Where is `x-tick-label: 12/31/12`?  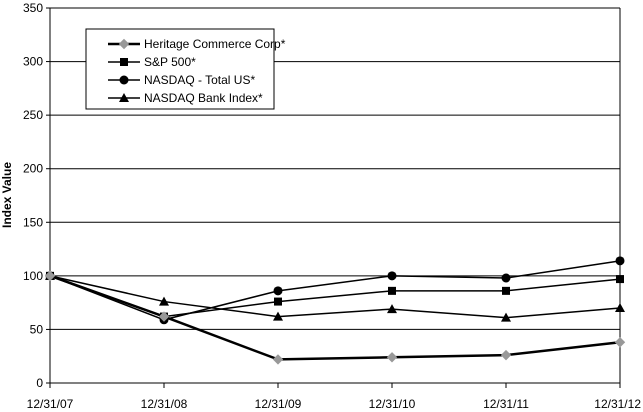 x-tick-label: 12/31/12 is located at coordinates (617, 404).